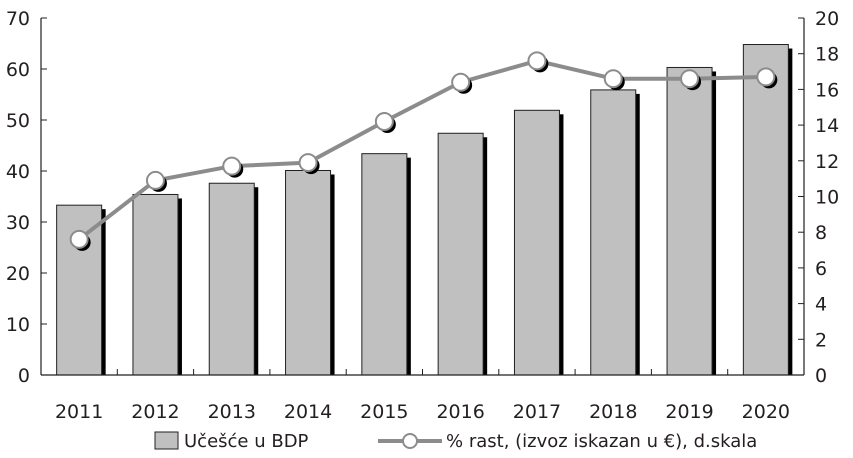  I want to click on x-tick-label-2019: 2019, so click(689, 412).